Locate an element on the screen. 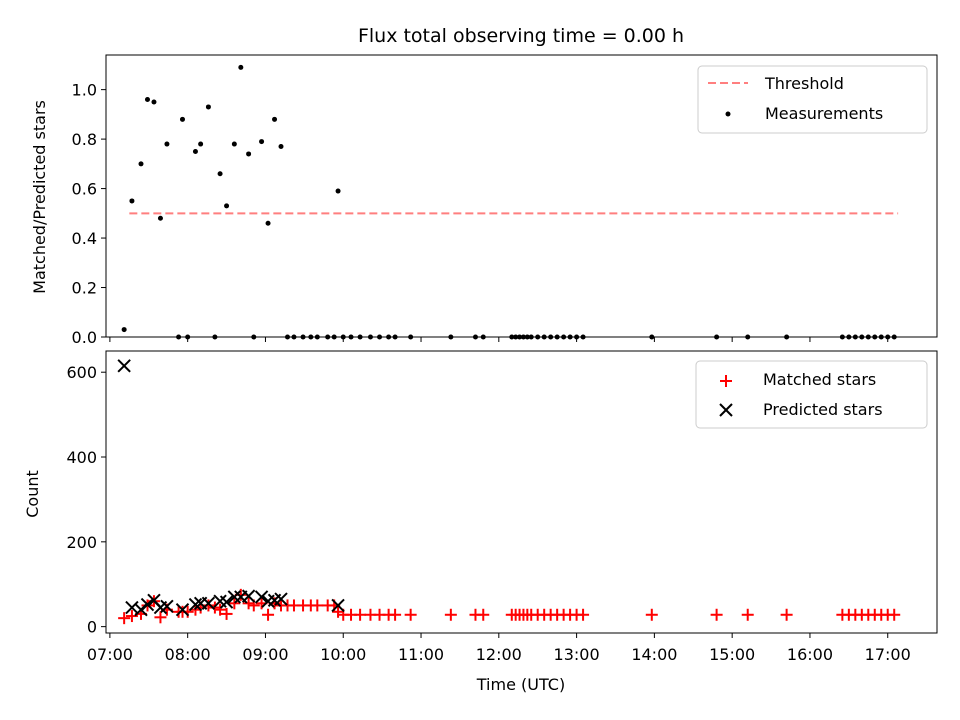 Image resolution: width=960 pixels, height=720 pixels. predicted-stars-legend-label: Predicted stars is located at coordinates (823, 409).